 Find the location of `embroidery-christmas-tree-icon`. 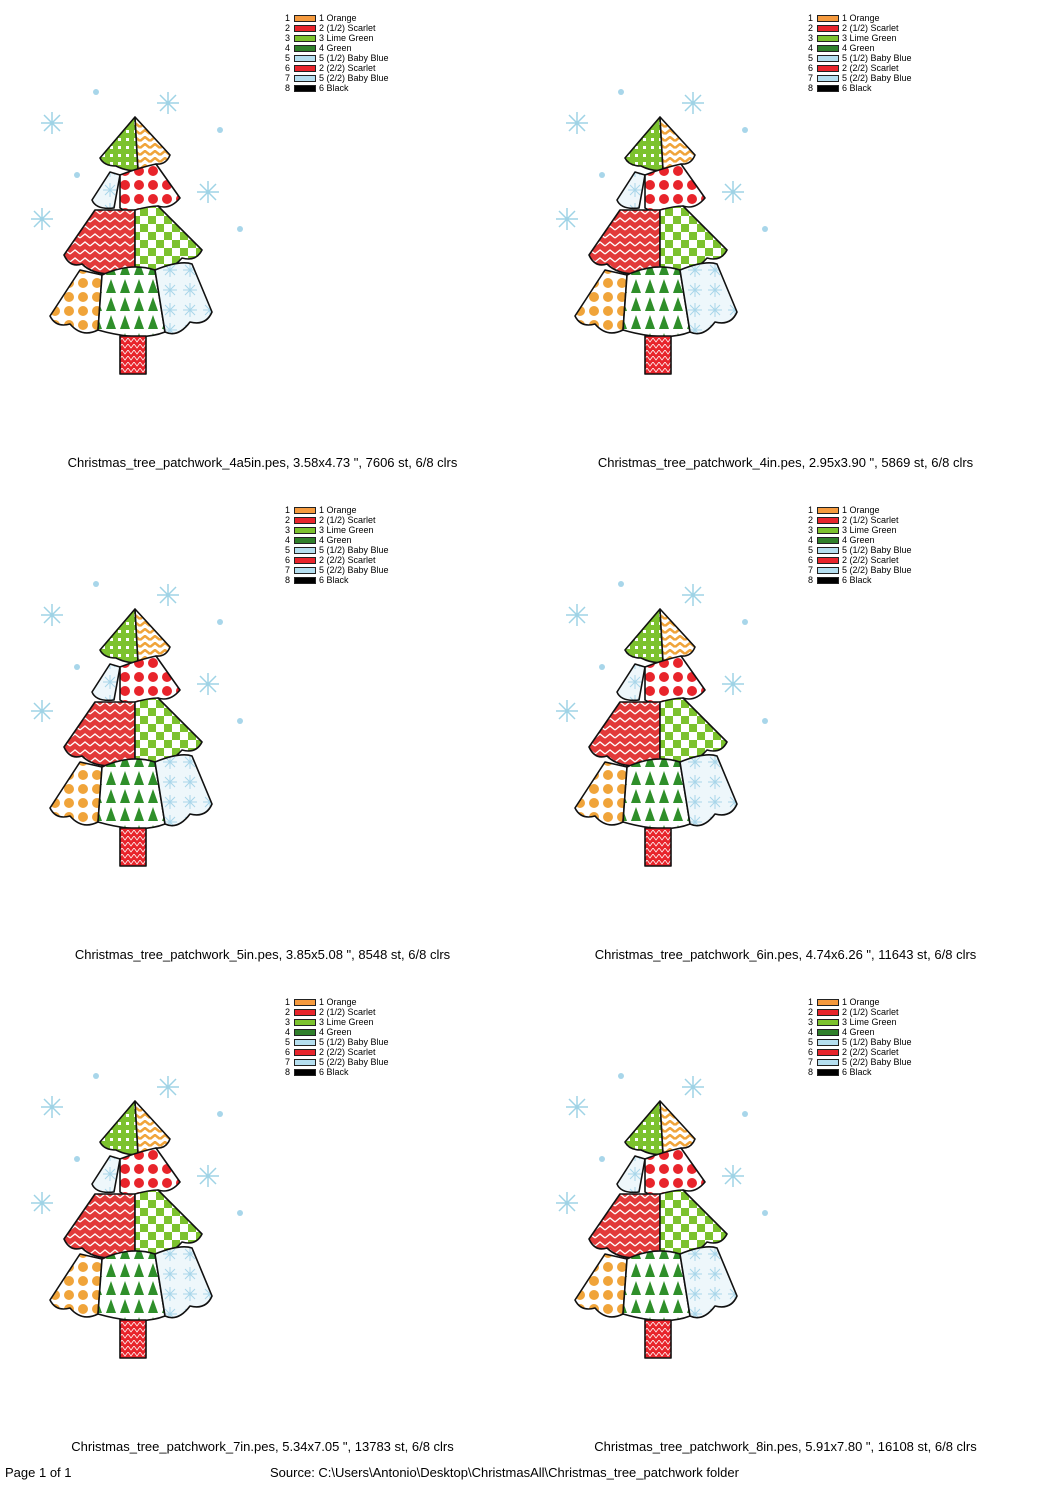

embroidery-christmas-tree-icon is located at coordinates (137, 724).